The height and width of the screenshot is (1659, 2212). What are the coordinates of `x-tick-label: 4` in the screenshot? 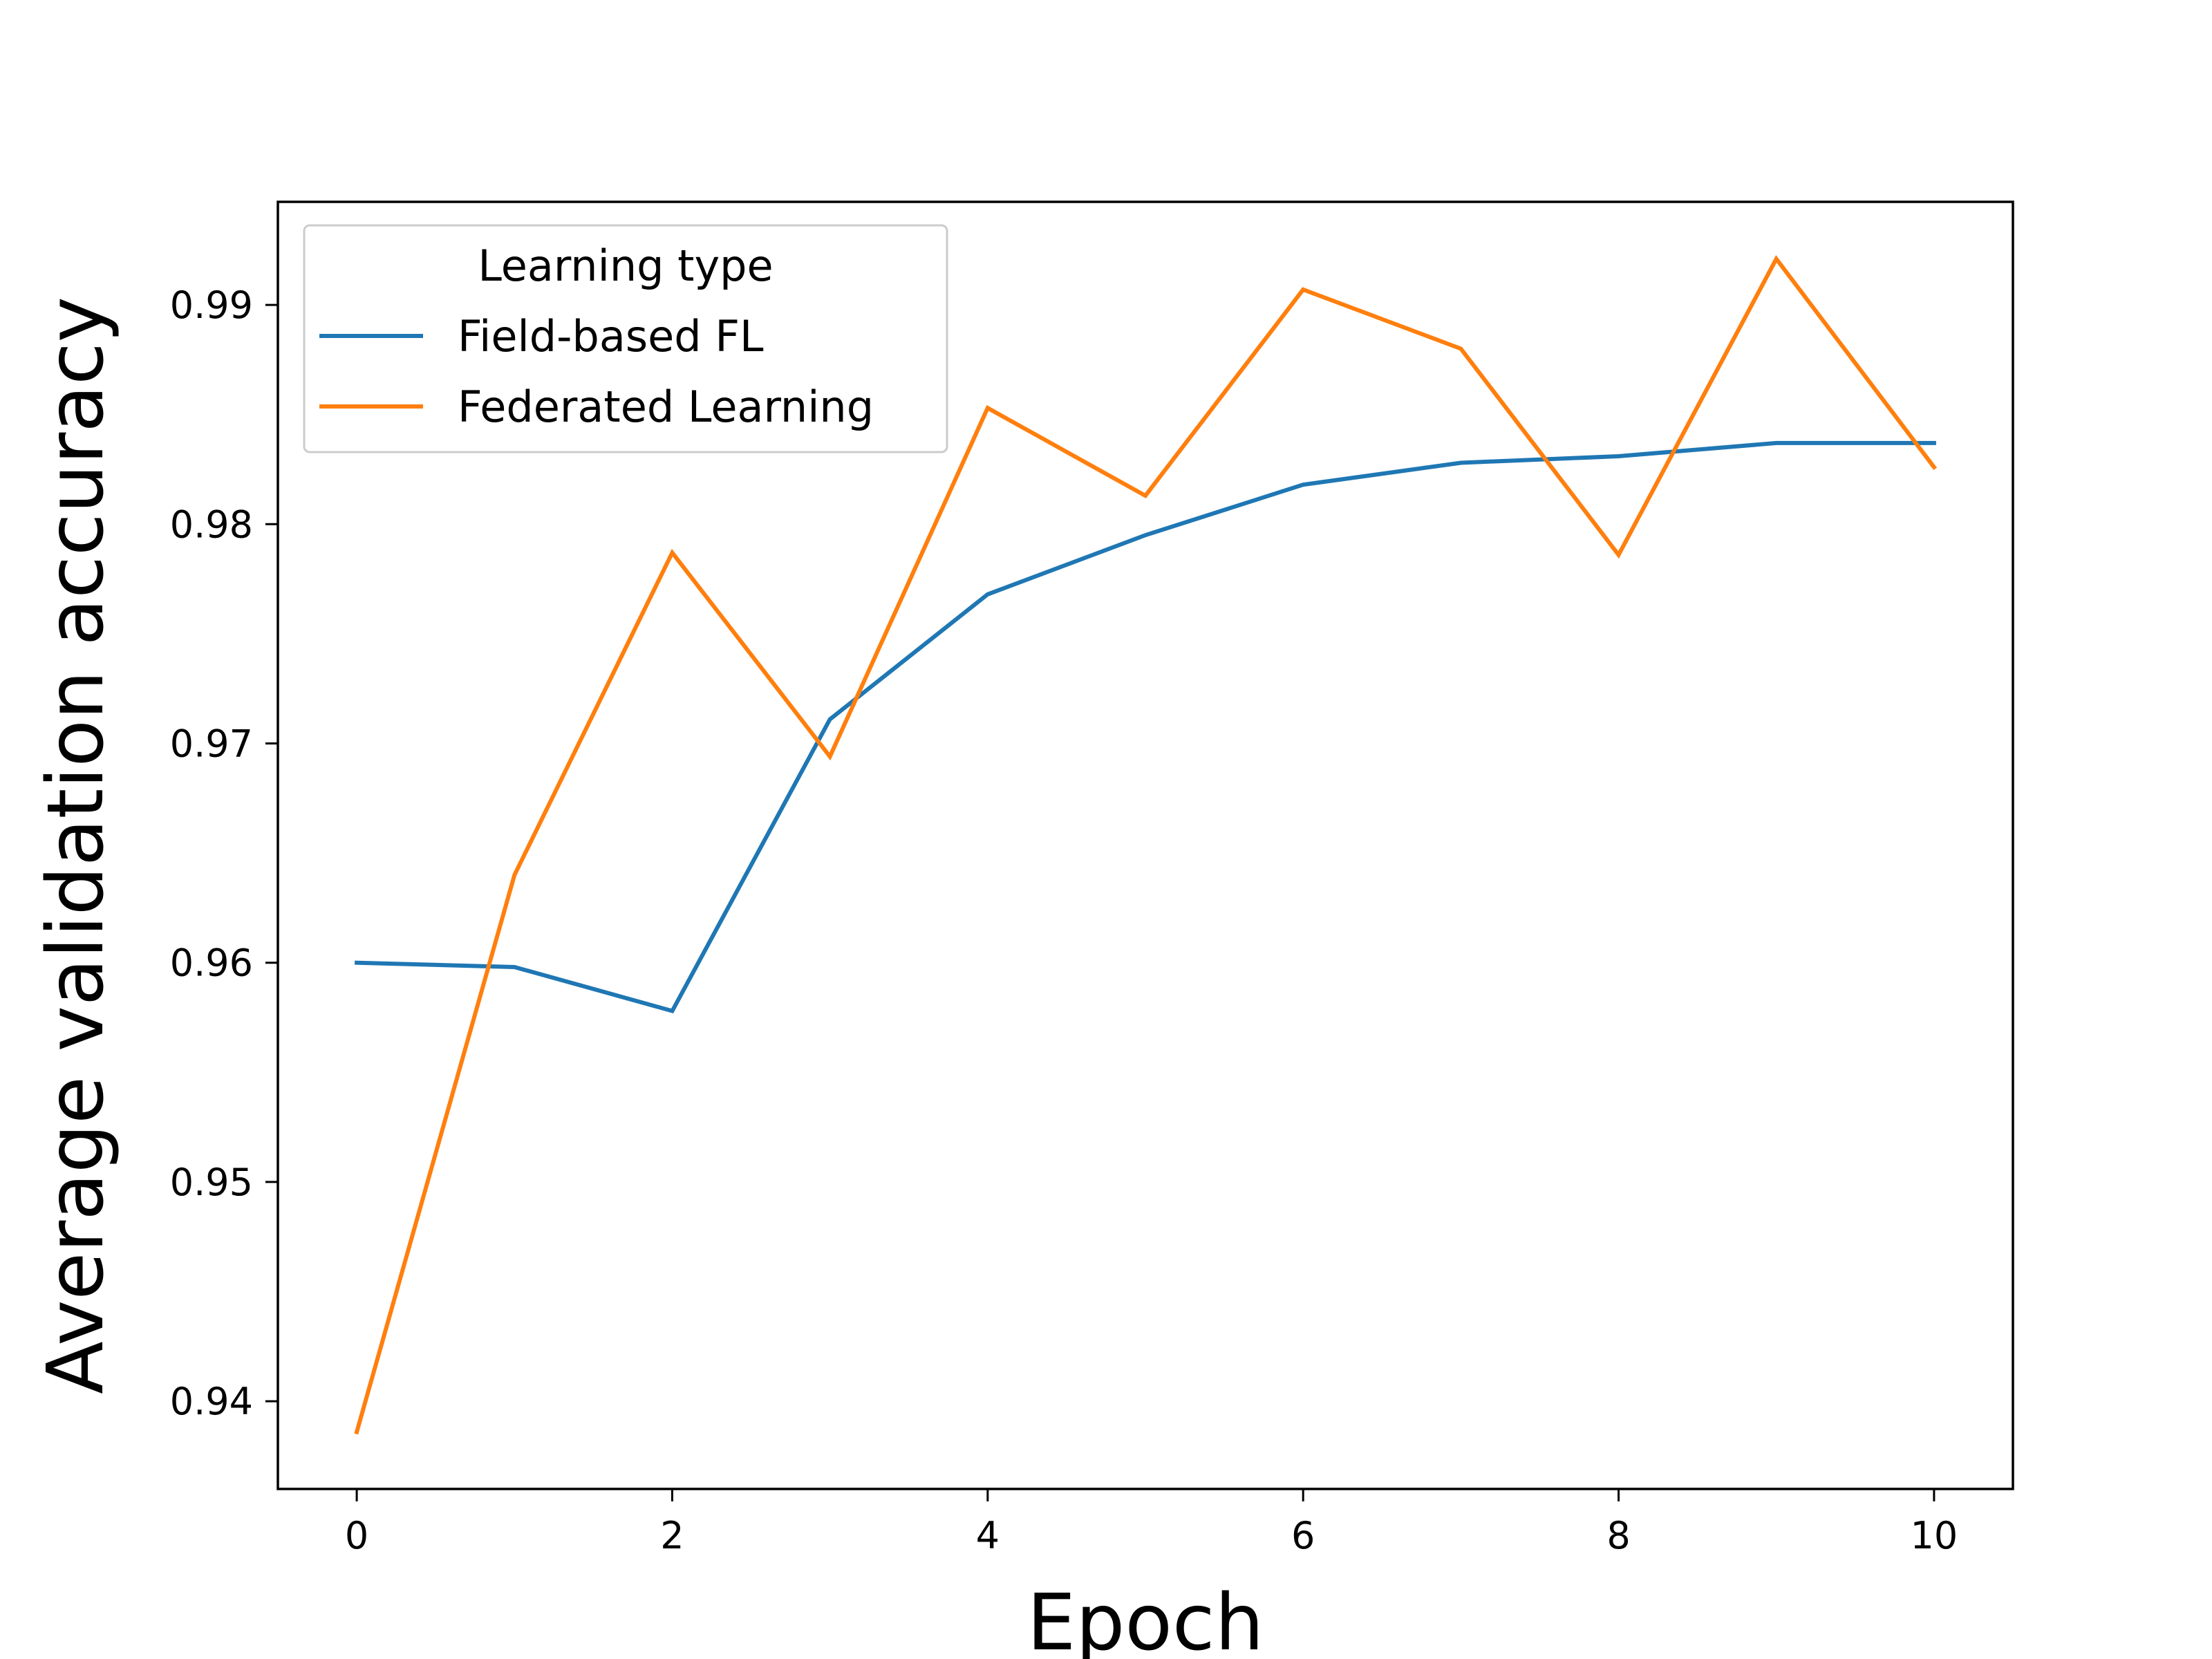 It's located at (988, 1535).